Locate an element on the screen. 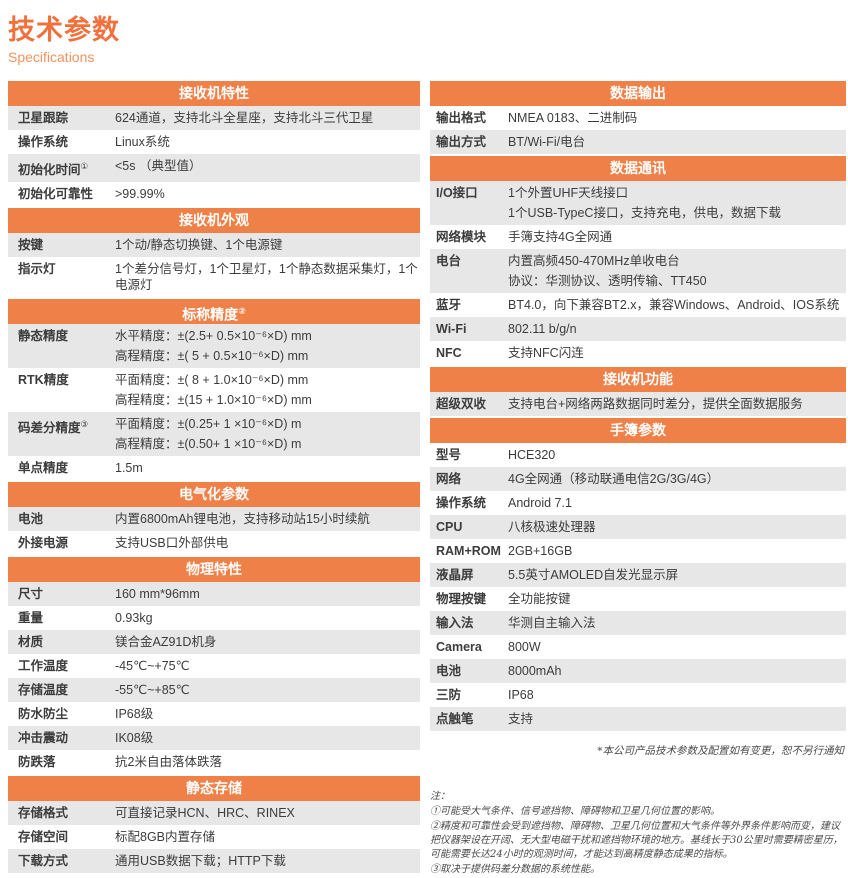  spec-value-line: 平面精度：±(0.25+ 1 ×10⁻⁶×D) m is located at coordinates (208, 424).